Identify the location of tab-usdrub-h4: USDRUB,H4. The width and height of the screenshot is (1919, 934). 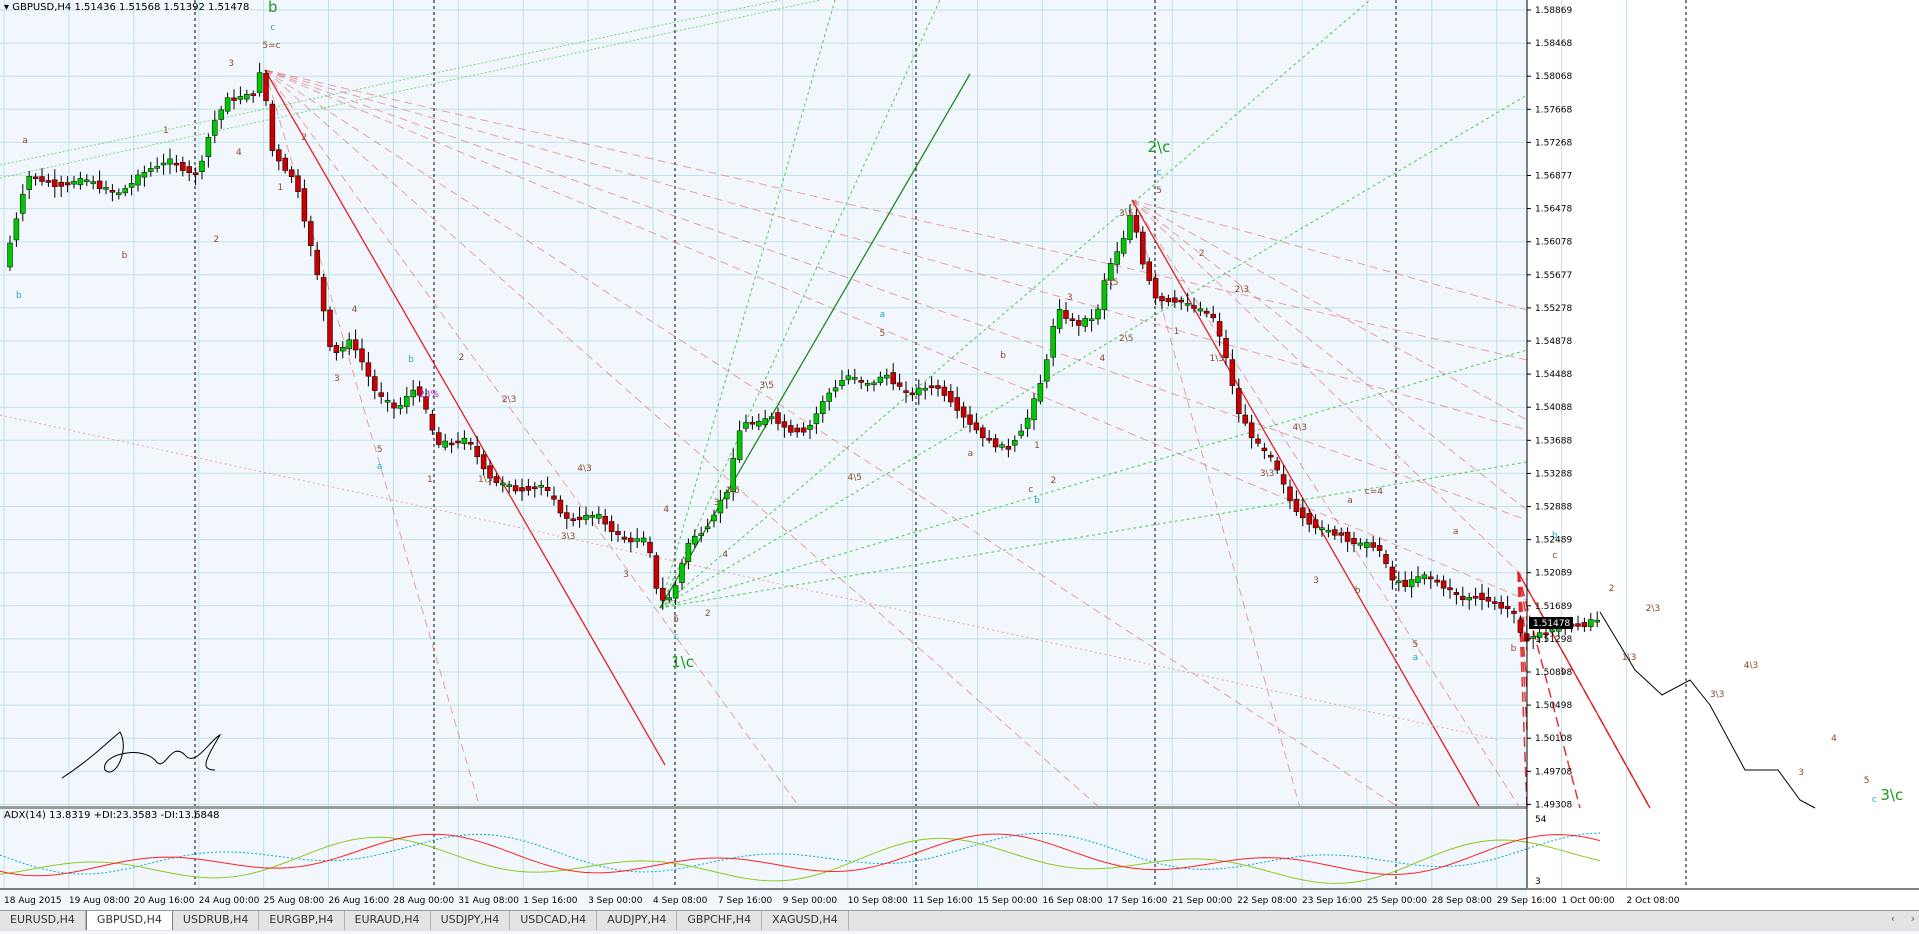
(216, 920).